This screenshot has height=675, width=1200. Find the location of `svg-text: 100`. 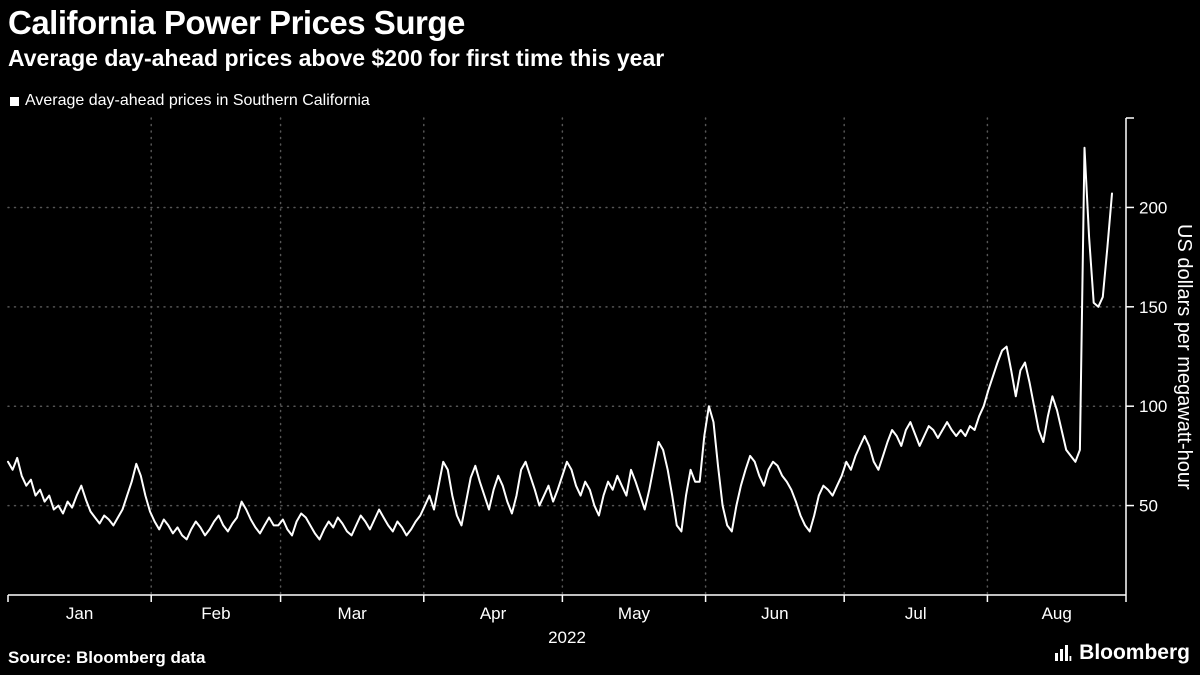

svg-text: 100 is located at coordinates (1153, 406).